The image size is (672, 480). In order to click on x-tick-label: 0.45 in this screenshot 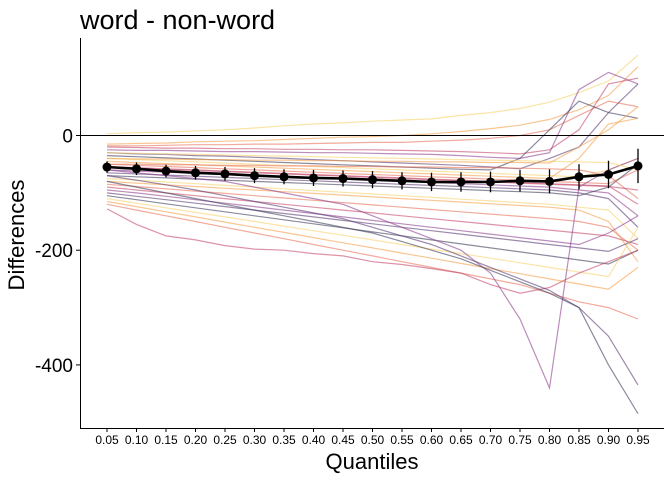, I will do `click(343, 440)`.